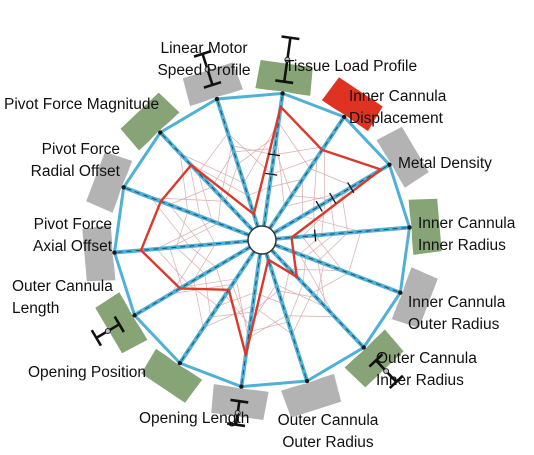 The width and height of the screenshot is (534, 455). I want to click on label-inner-cannula-outer-radius: Inner Cannula Outer Radius, so click(457, 313).